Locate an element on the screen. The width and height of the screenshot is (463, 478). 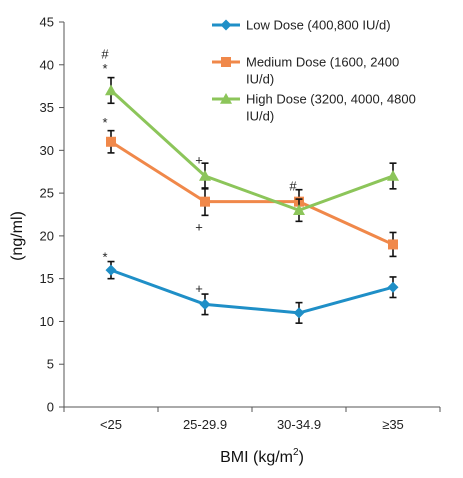
legend-item-0: Low Dose (400,800 IU/d) is located at coordinates (301, 25).